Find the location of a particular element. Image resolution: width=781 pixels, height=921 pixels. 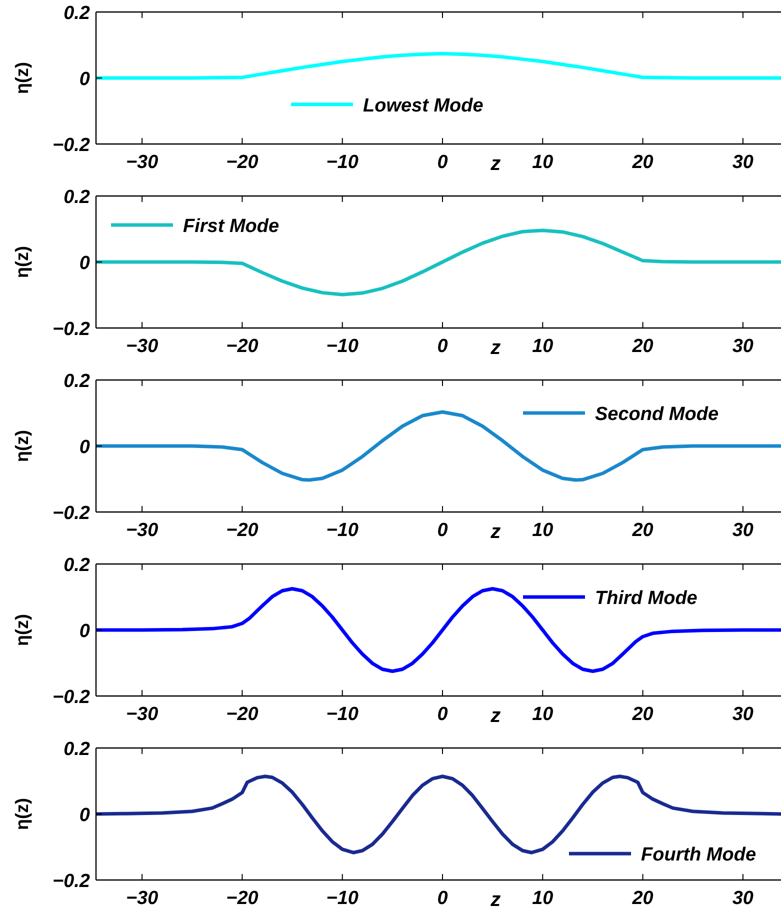

legend-label: First Mode is located at coordinates (231, 227).